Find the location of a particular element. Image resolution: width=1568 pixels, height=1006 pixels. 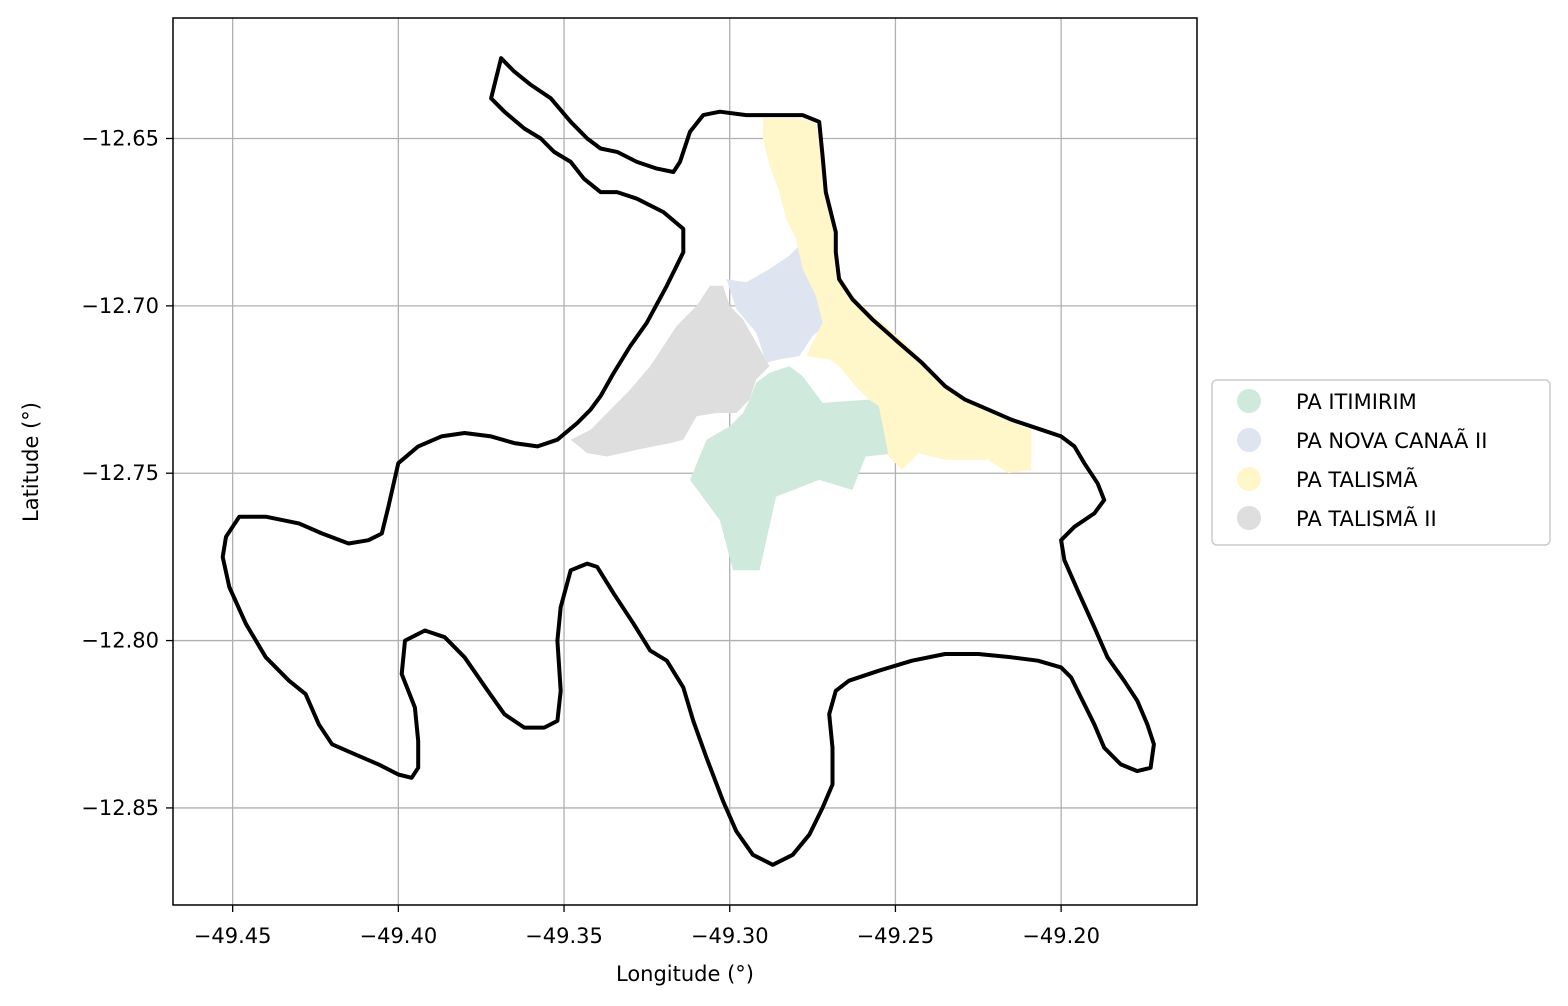

regions-layer is located at coordinates (801, 344).